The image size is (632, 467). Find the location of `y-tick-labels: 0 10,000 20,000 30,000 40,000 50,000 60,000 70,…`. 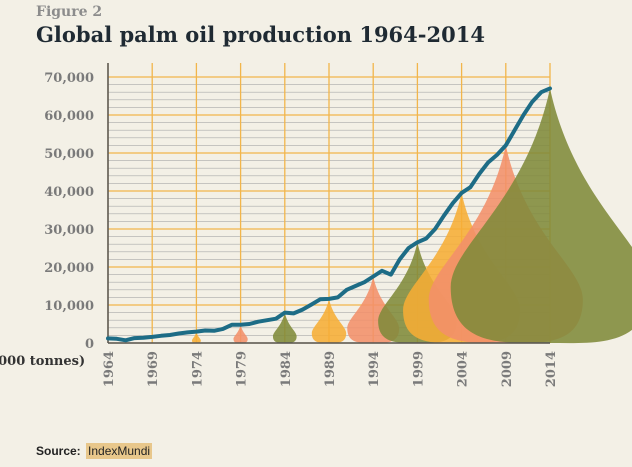

y-tick-labels: 0 10,000 20,000 30,000 40,000 50,000 60,000 70,… is located at coordinates (69, 211).